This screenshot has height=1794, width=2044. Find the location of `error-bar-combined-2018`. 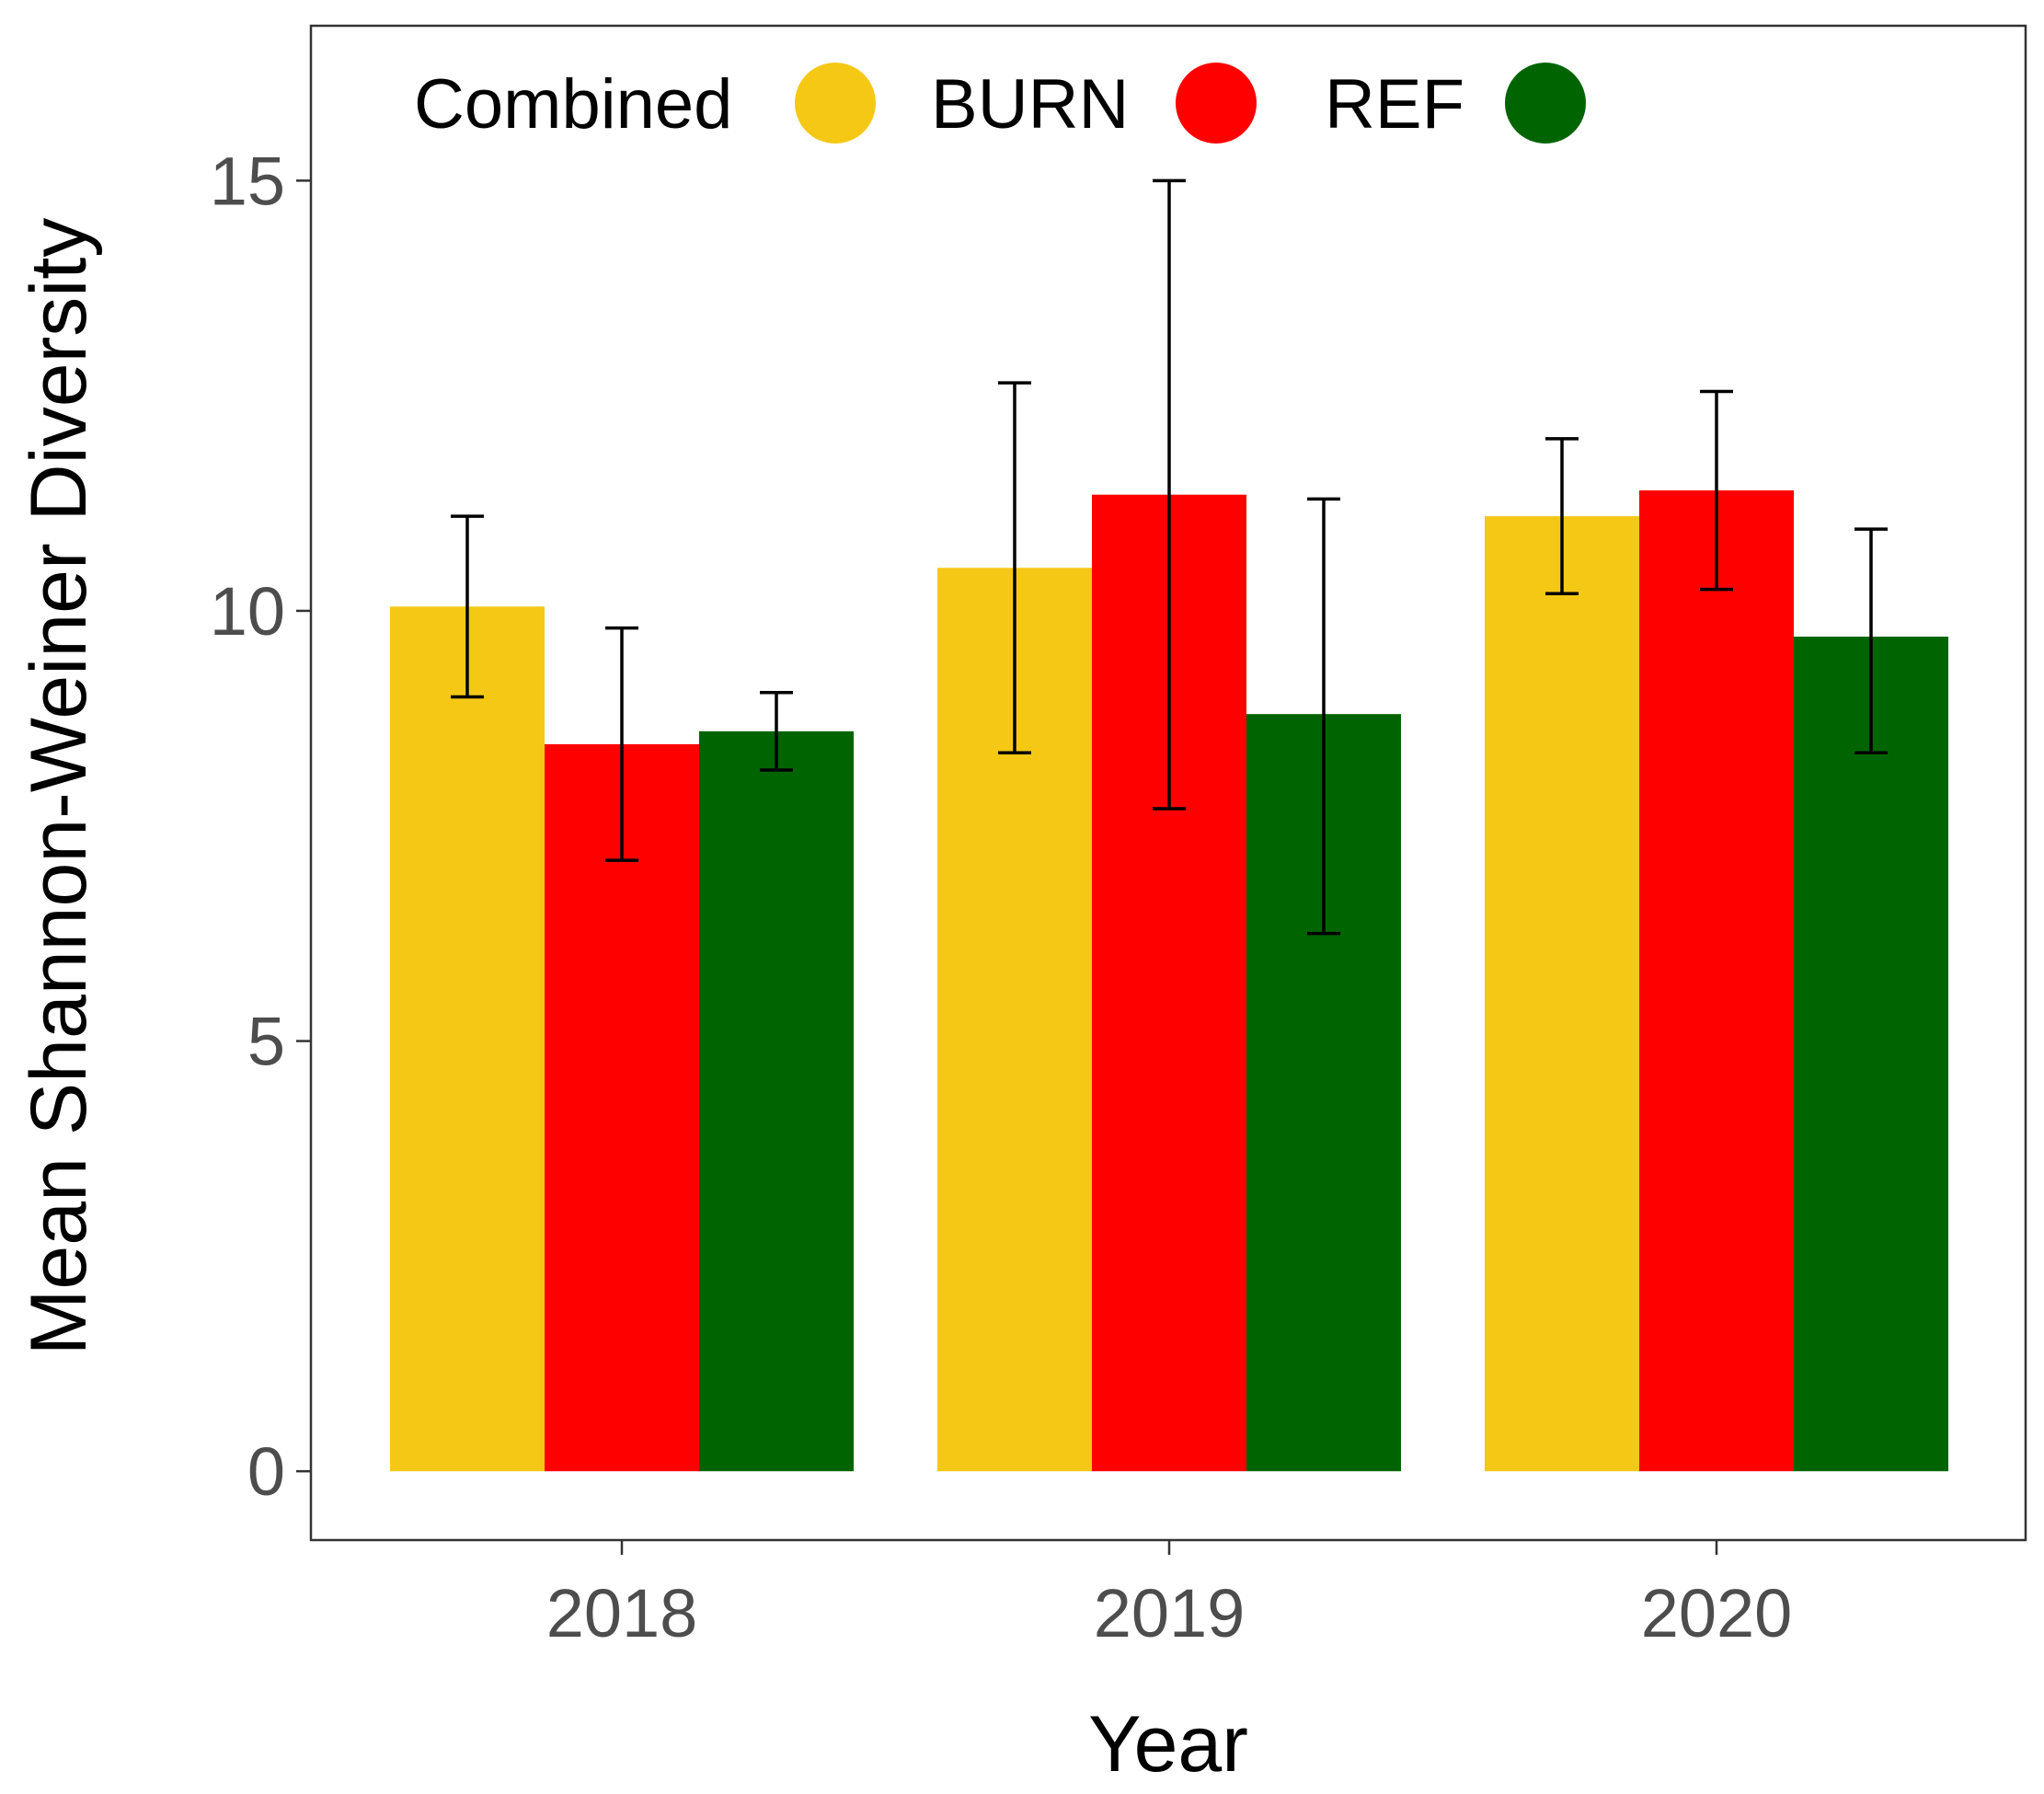

error-bar-combined-2018 is located at coordinates (467, 606).